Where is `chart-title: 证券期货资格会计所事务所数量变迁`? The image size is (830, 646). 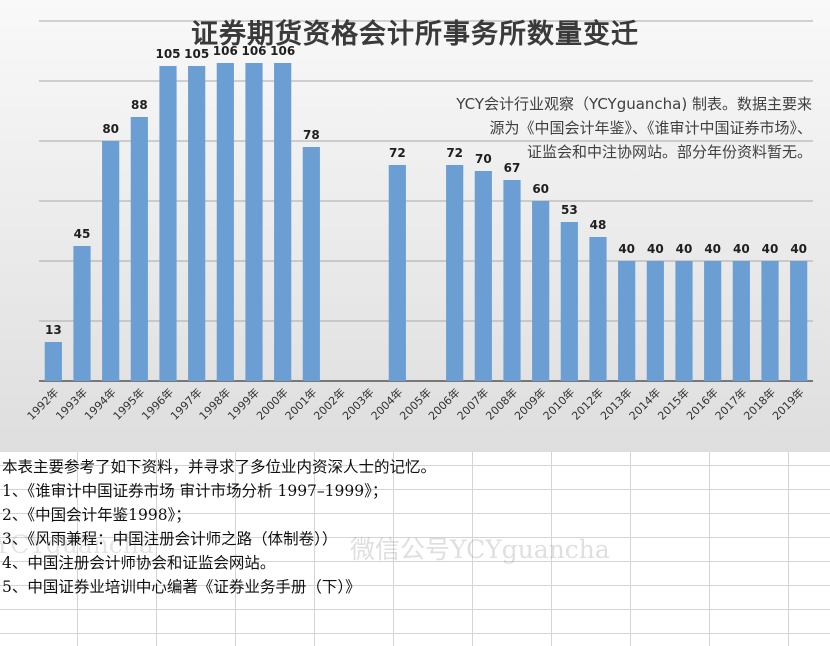
chart-title: 证券期货资格会计所事务所数量变迁 is located at coordinates (415, 34).